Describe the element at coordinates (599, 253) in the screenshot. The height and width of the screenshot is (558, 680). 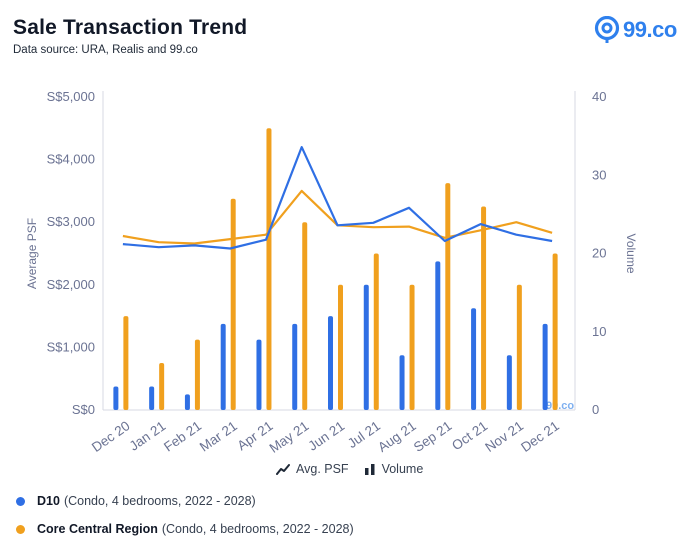
I see `y2-tick-label: 20` at that location.